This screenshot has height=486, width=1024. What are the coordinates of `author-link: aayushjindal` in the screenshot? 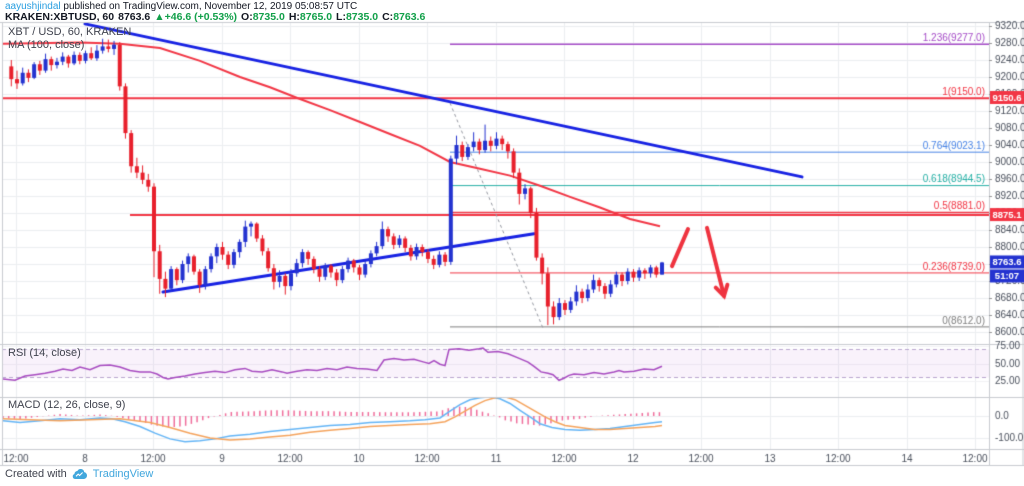 It's located at (33, 6).